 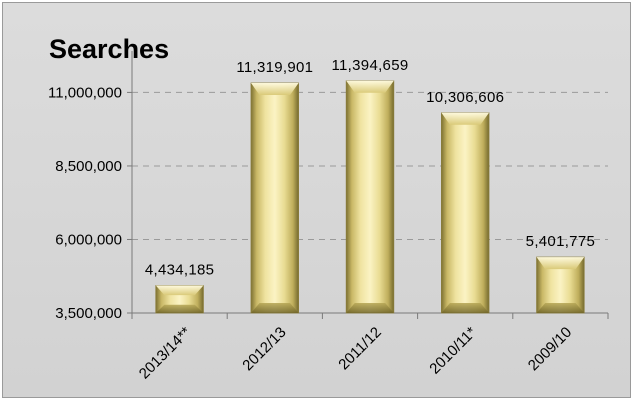 What do you see at coordinates (179, 270) in the screenshot?
I see `data-label: 4,434,185` at bounding box center [179, 270].